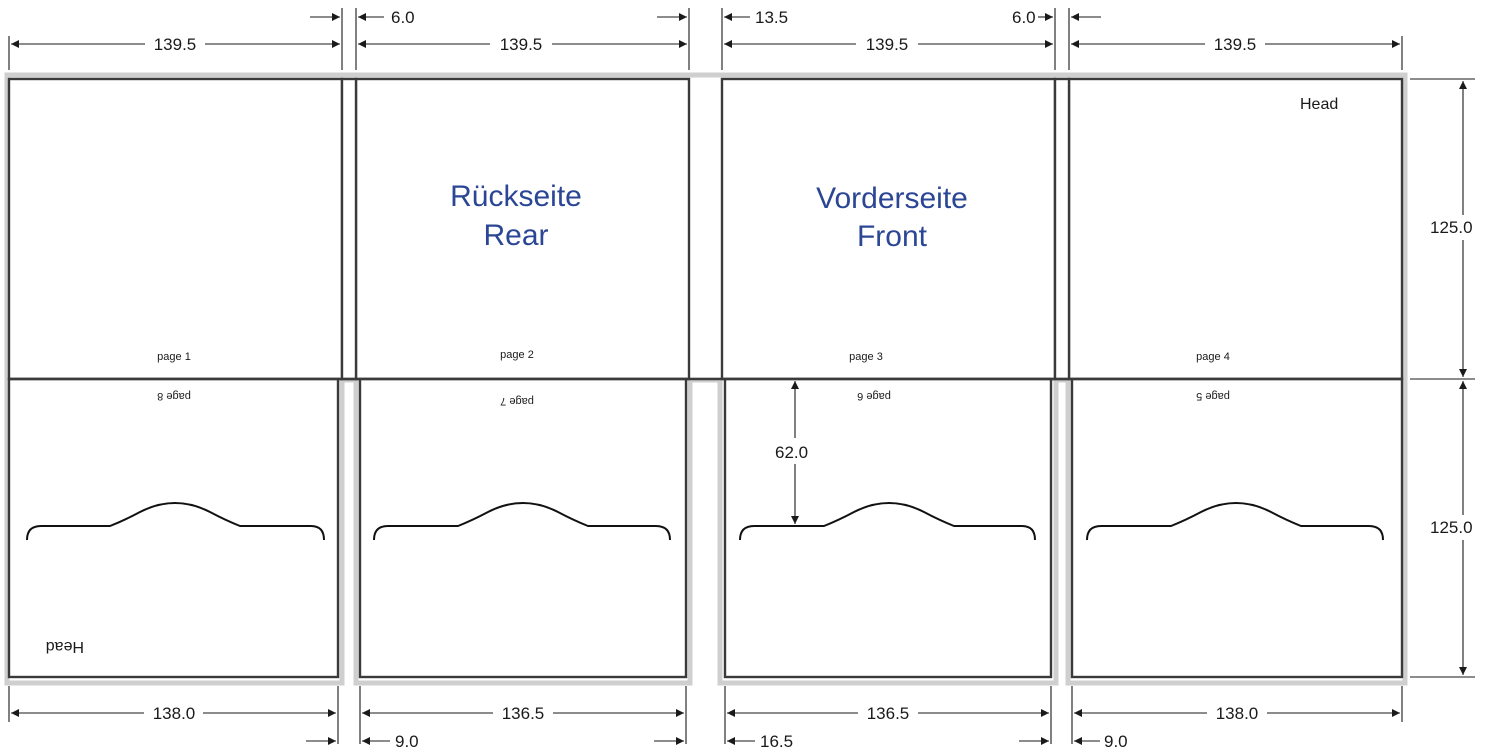 This screenshot has height=756, width=1503. What do you see at coordinates (705, 17) in the screenshot?
I see `top-gap-dimensions: 6.0 13.5 6.0` at bounding box center [705, 17].